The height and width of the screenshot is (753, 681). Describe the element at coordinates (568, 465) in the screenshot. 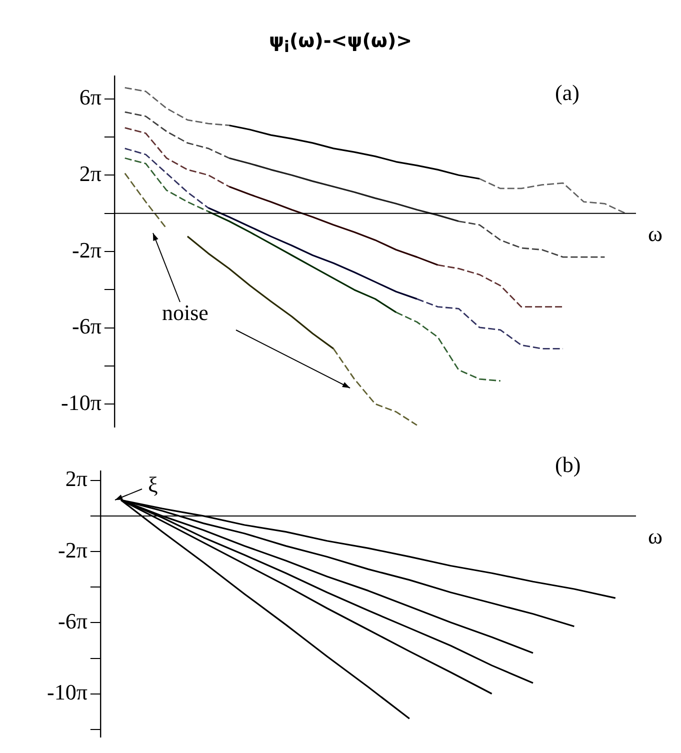

I see `chart-title: (b)` at that location.